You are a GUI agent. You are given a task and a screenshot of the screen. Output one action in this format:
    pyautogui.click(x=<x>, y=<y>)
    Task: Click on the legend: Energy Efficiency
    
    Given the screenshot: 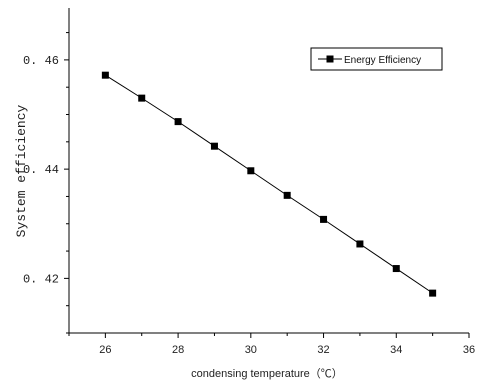 What is the action you would take?
    pyautogui.click(x=376, y=59)
    